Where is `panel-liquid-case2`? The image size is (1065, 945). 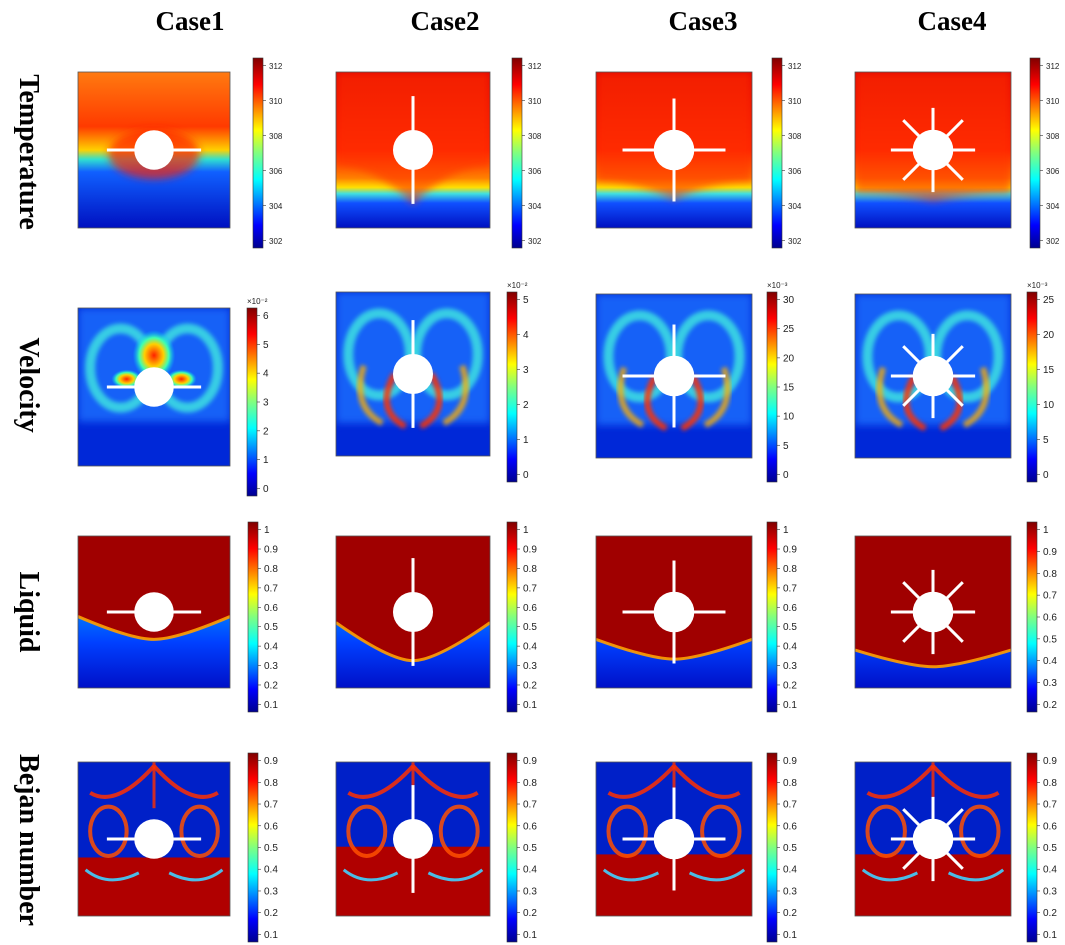 panel-liquid-case2 is located at coordinates (413, 612).